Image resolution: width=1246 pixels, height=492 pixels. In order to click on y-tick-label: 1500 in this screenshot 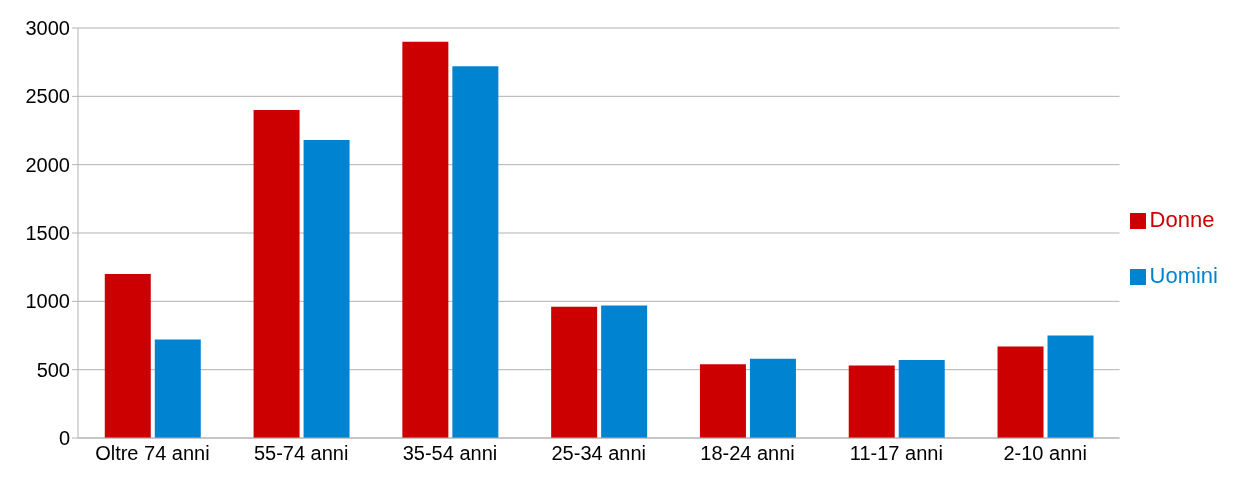, I will do `click(47, 233)`.